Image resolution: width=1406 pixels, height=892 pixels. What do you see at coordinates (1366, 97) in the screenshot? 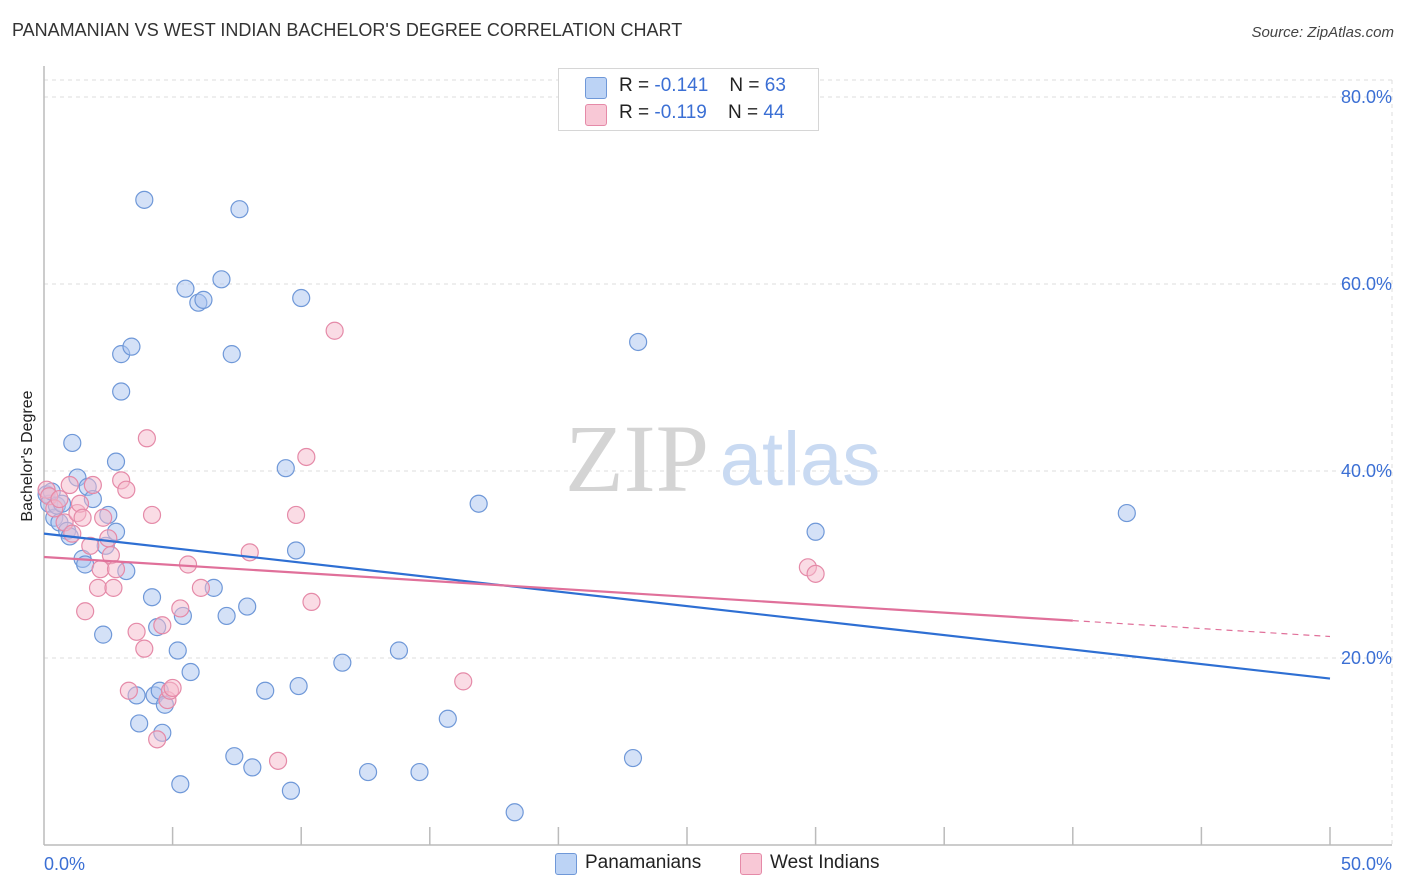
I see `y-tick-label: 80.0%` at bounding box center [1366, 97].